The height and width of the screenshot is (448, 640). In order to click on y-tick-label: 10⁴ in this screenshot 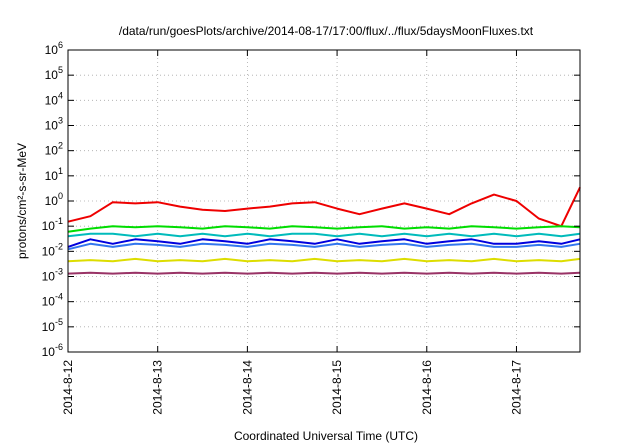, I will do `click(54, 98)`.